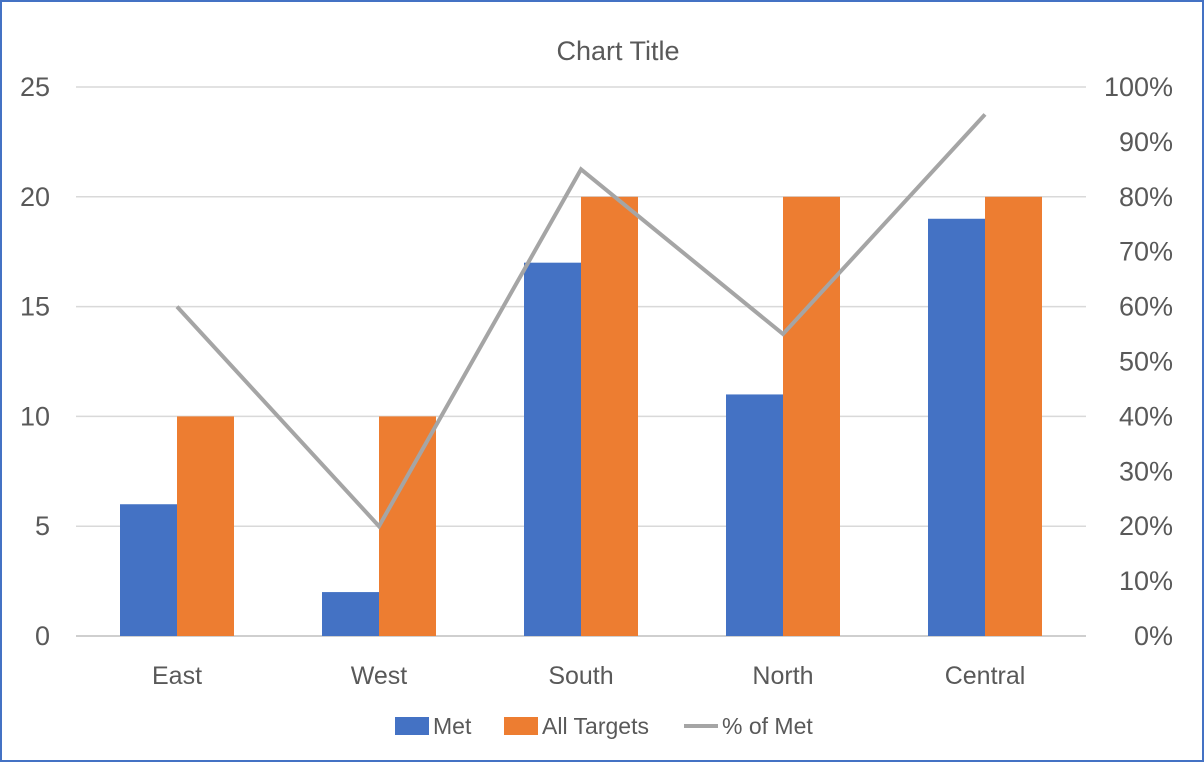  What do you see at coordinates (985, 676) in the screenshot?
I see `category-label: Central` at bounding box center [985, 676].